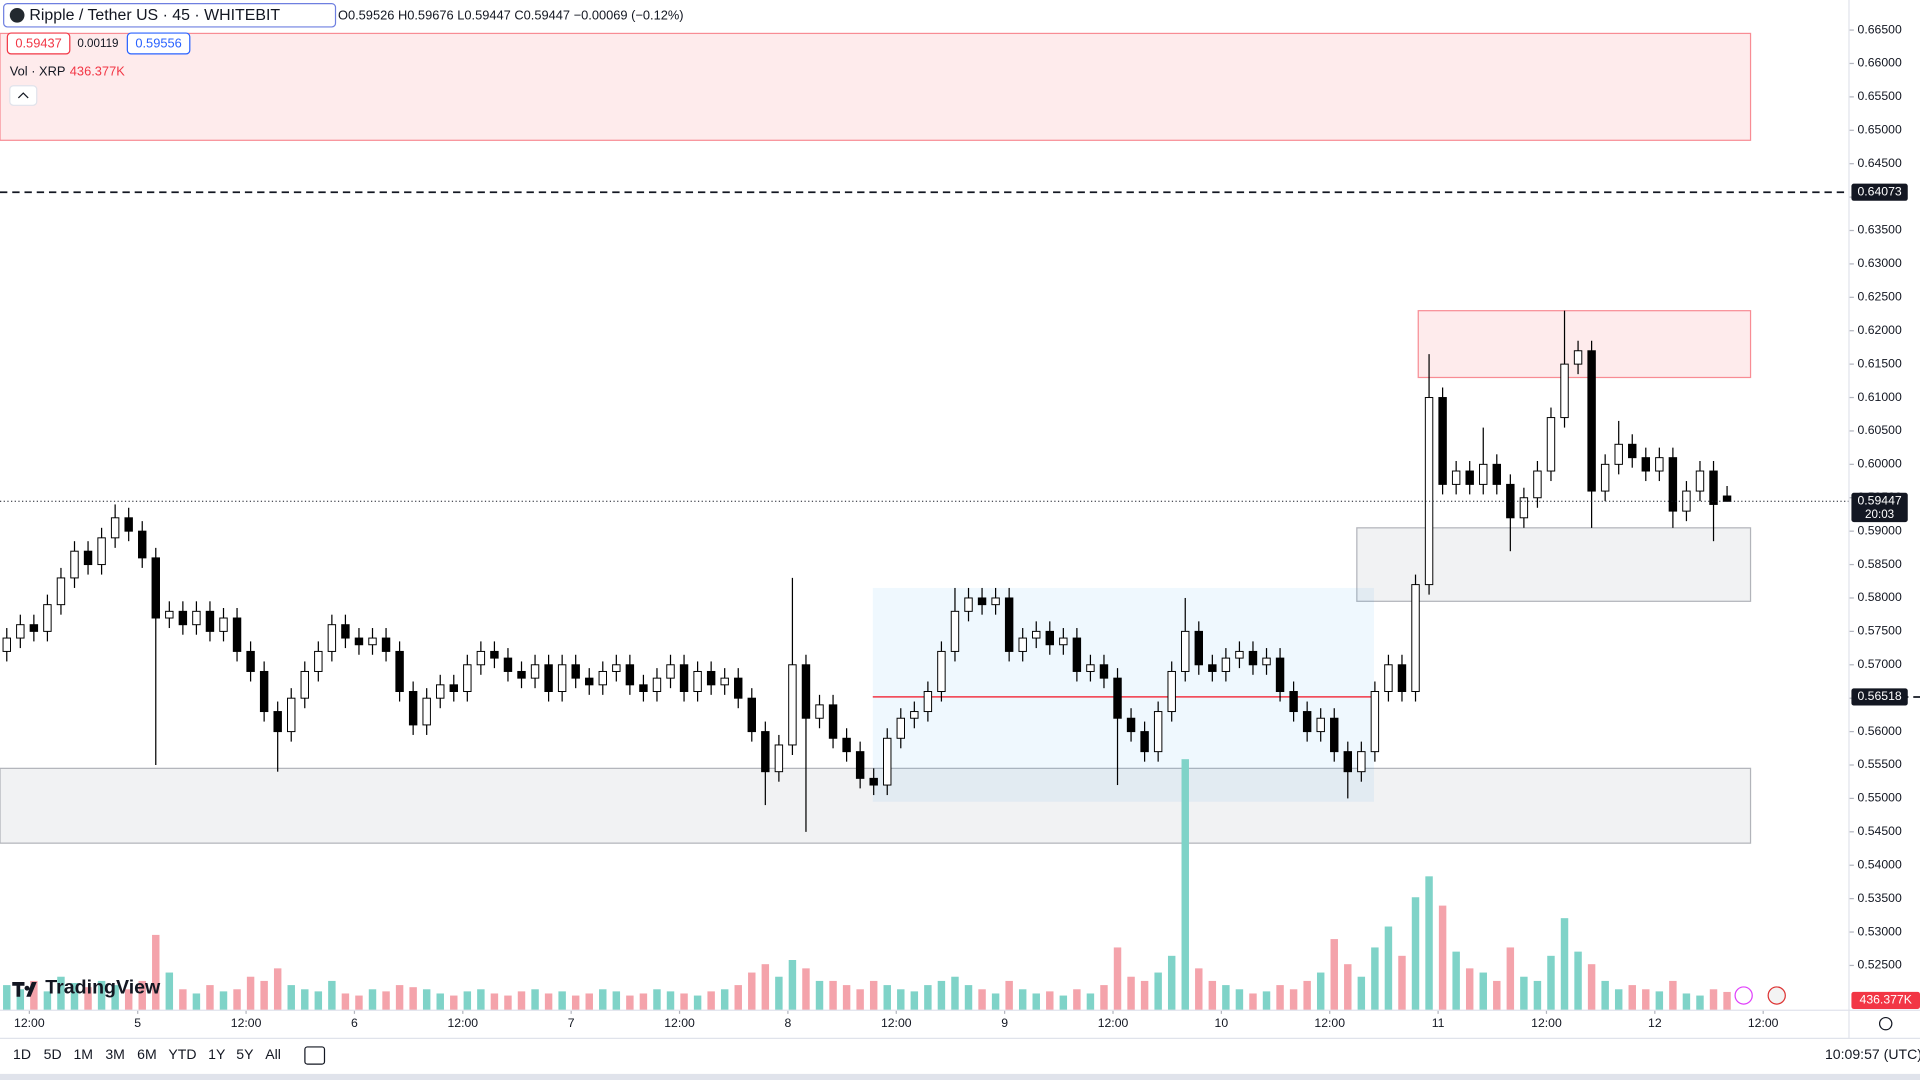  I want to click on level-label: 0.56518, so click(1879, 696).